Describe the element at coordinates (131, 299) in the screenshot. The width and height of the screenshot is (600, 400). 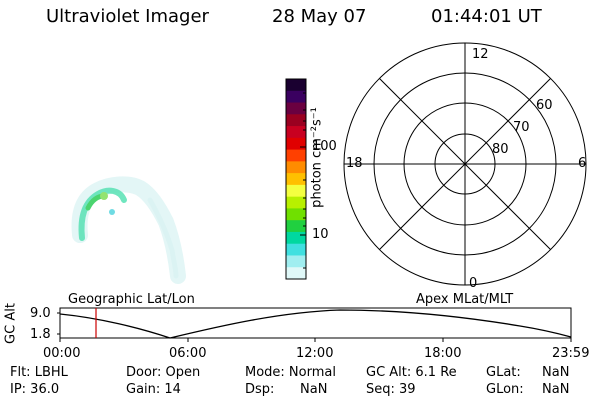
I see `orbit-label-geographic: Geographic Lat/Lon` at that location.